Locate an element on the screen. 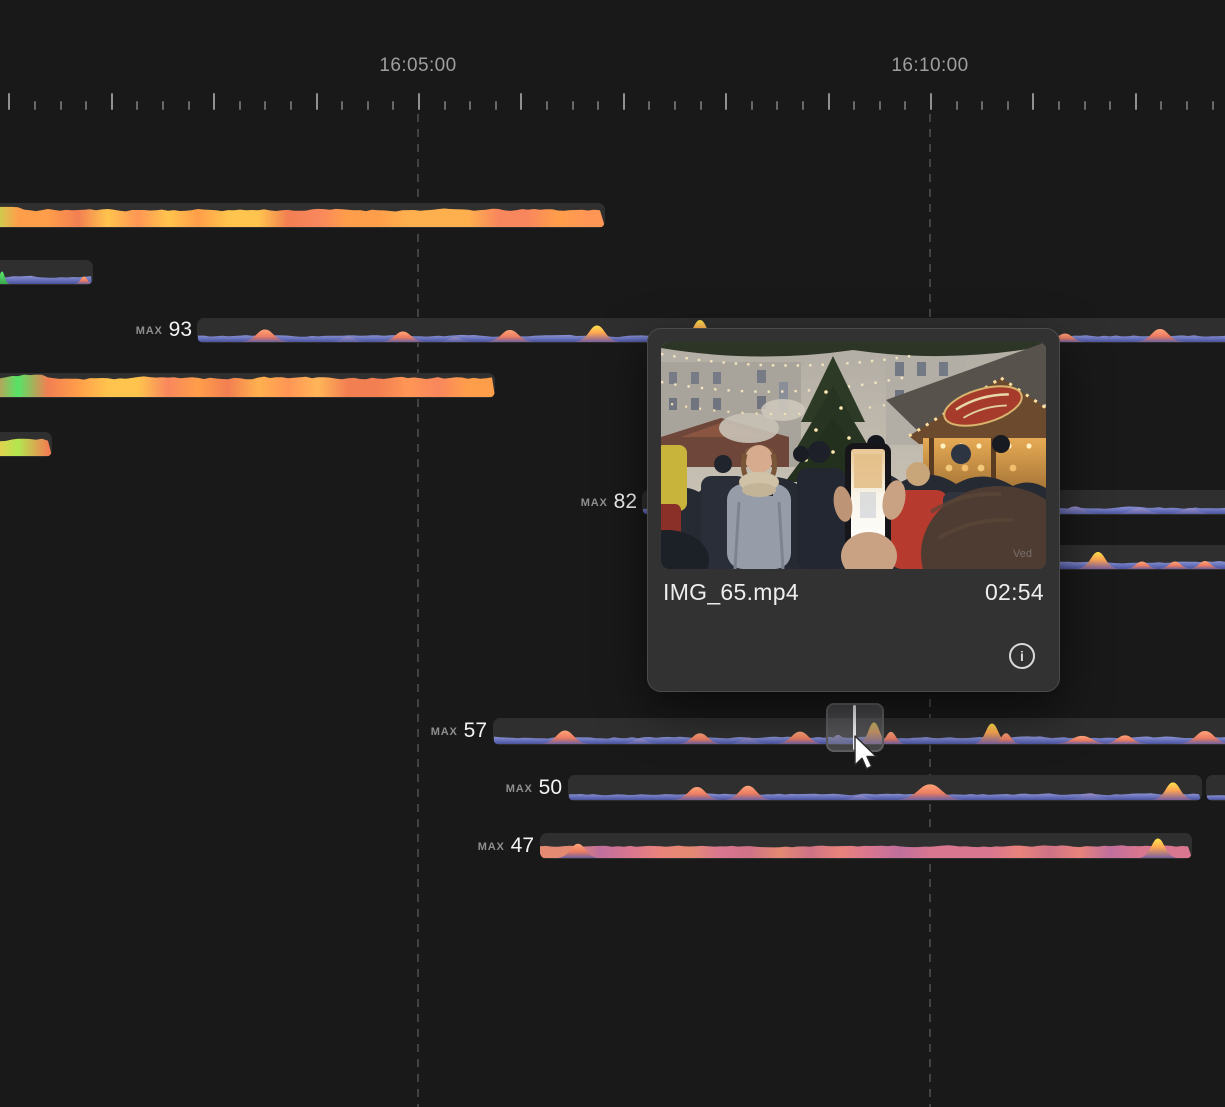 This screenshot has height=1107, width=1225. track-clip-a is located at coordinates (302, 215).